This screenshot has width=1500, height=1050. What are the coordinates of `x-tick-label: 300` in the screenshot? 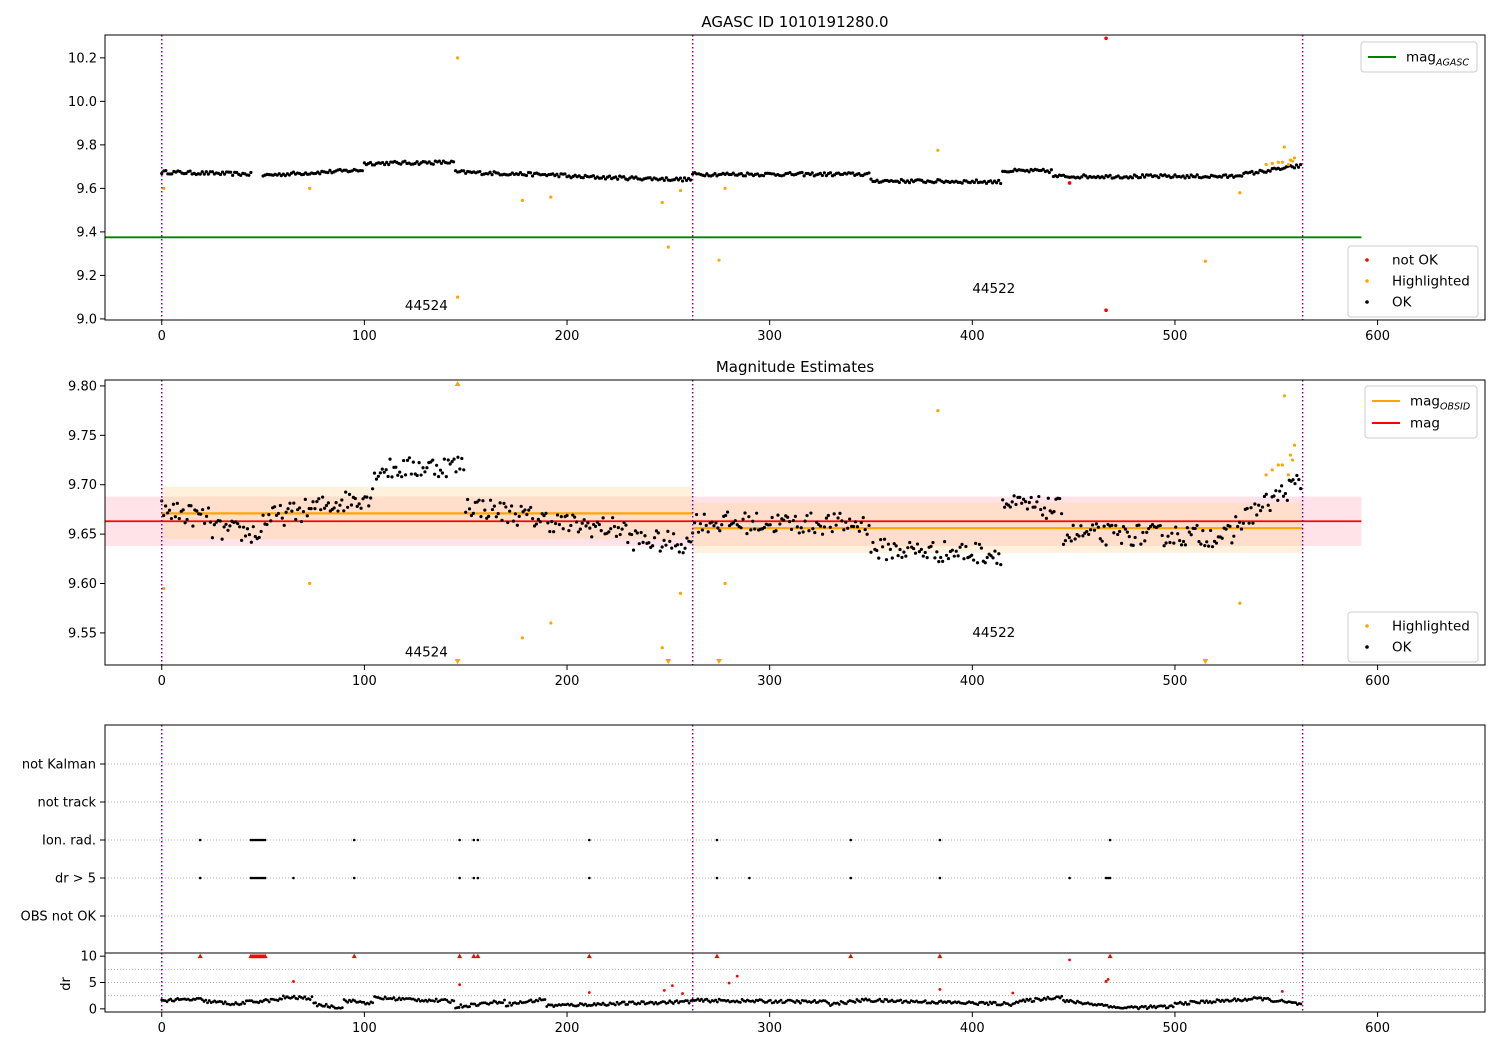 It's located at (769, 1028).